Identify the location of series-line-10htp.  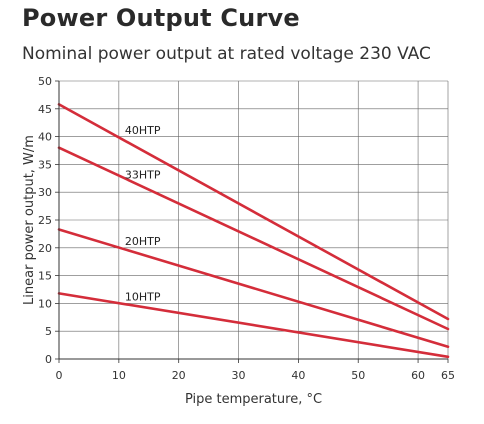
(253, 325).